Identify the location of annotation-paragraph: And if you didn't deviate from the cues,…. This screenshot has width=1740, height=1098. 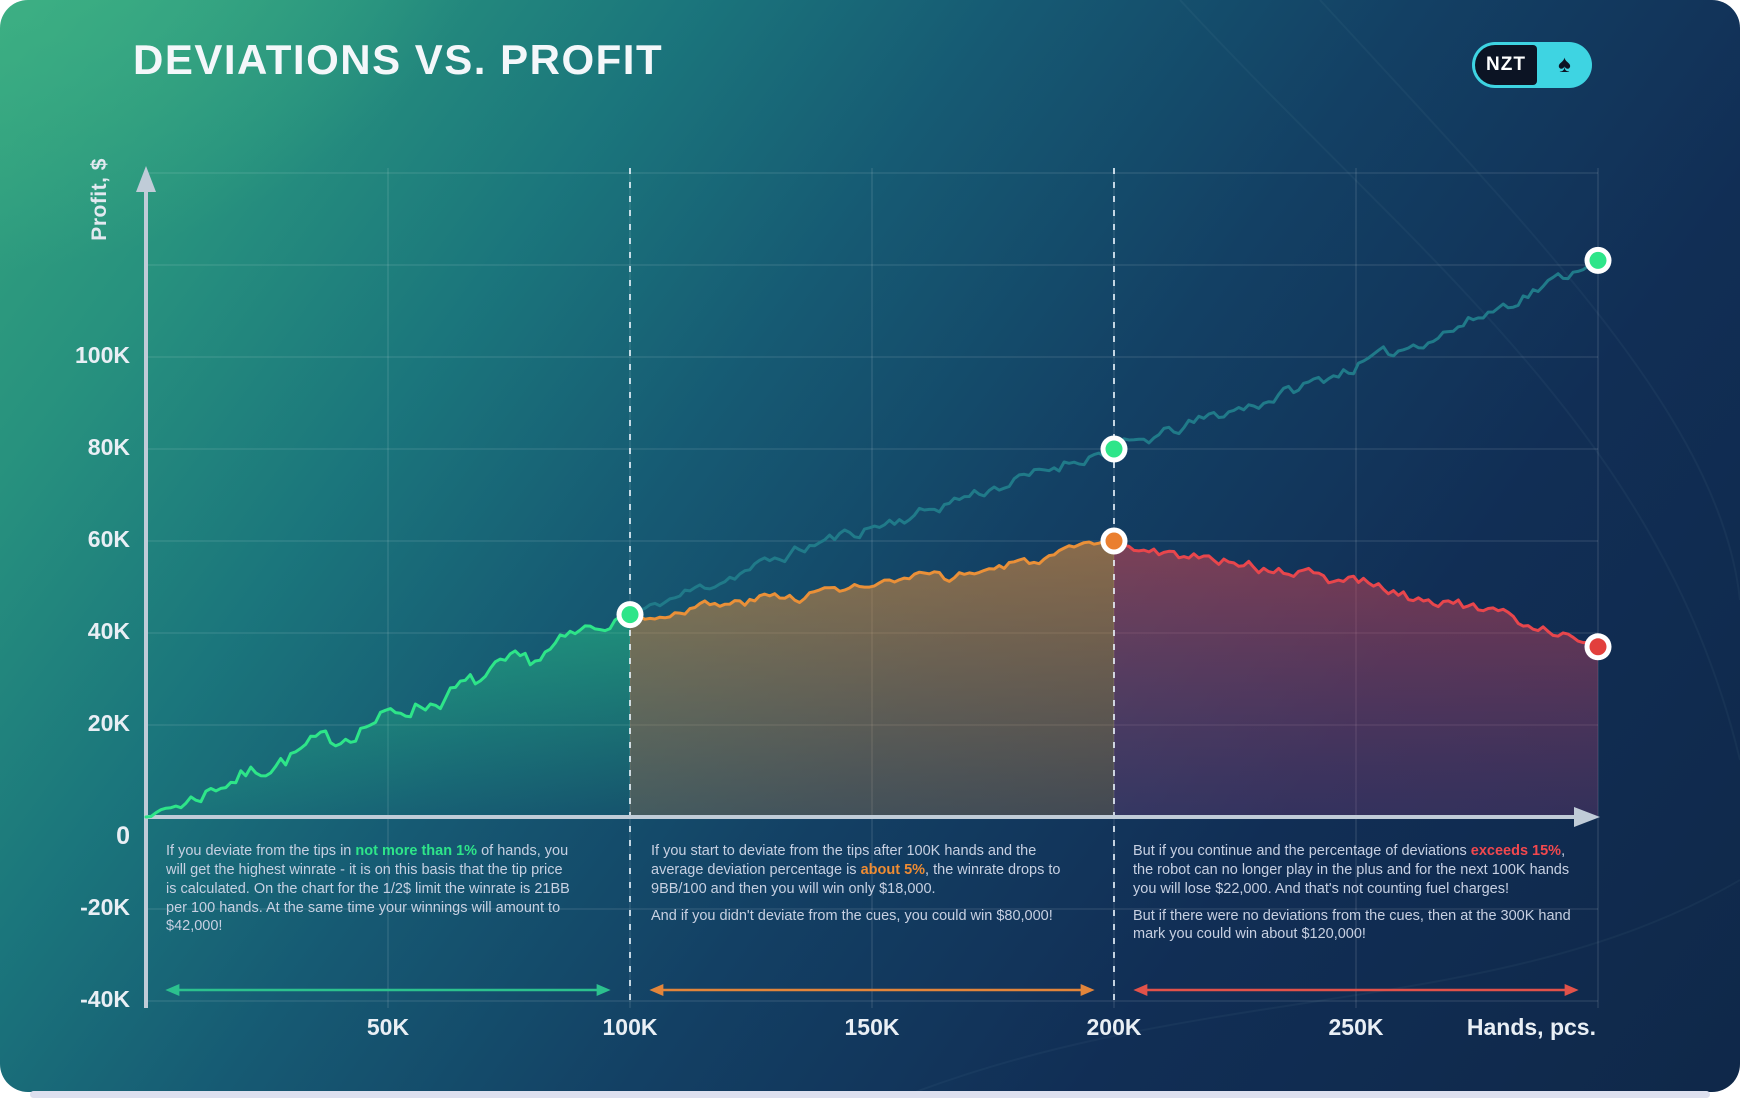
(870, 916).